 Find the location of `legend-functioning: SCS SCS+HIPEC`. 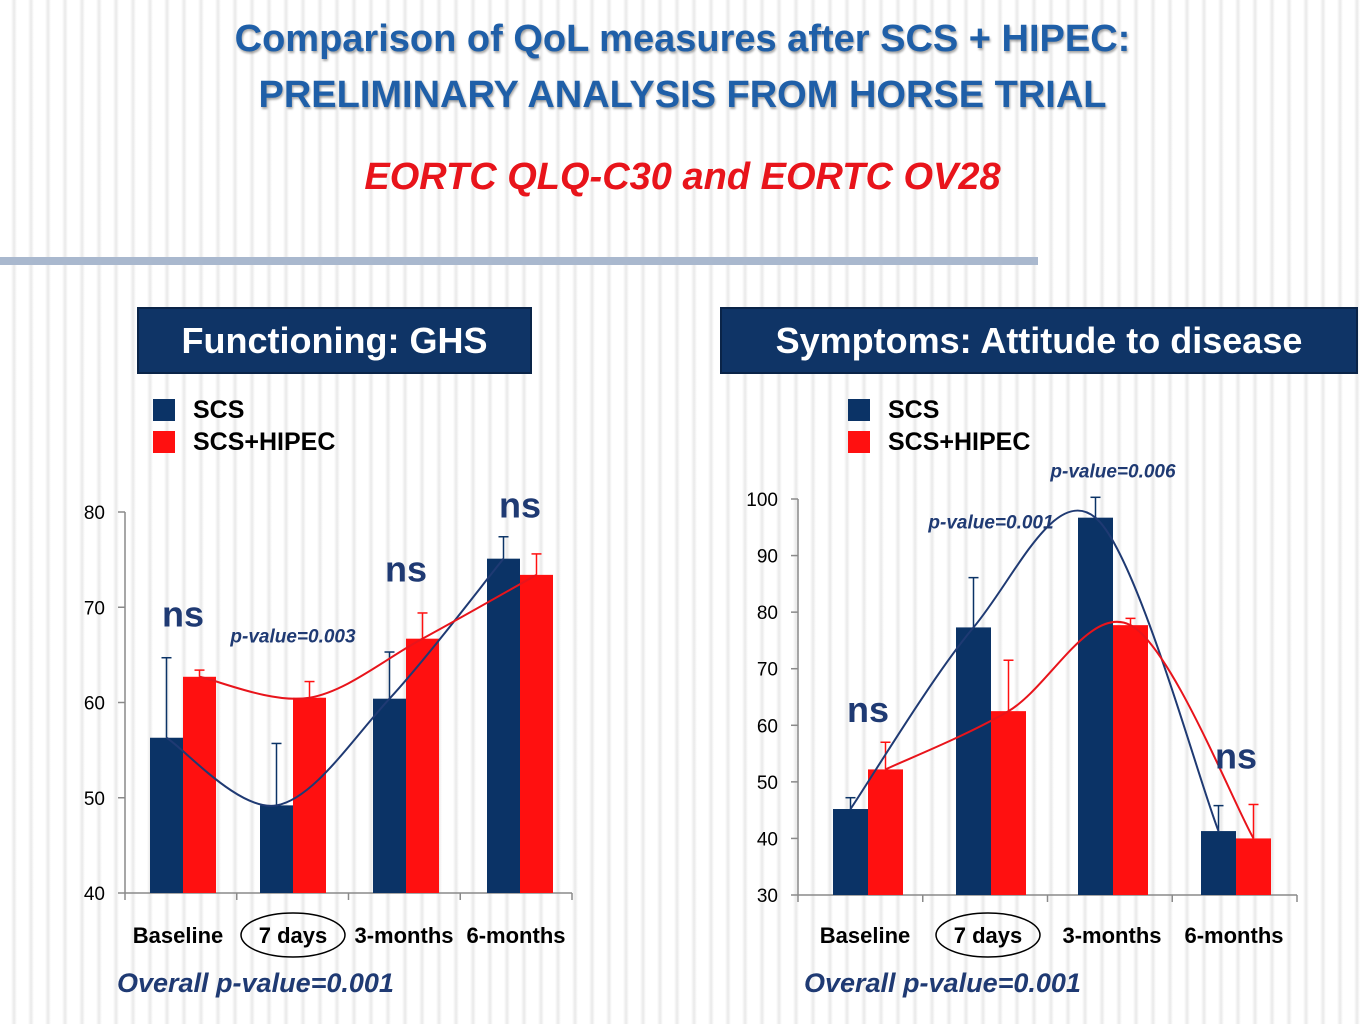

legend-functioning: SCS SCS+HIPEC is located at coordinates (244, 426).